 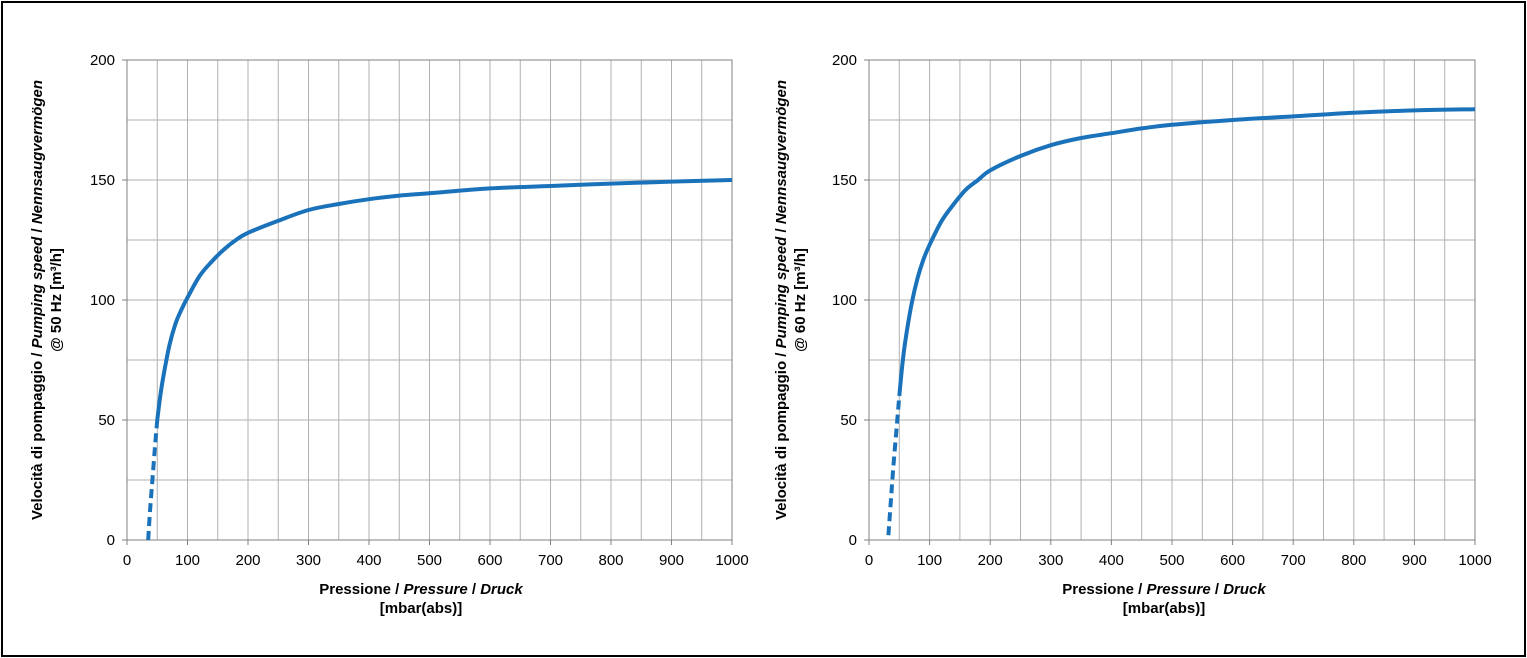 What do you see at coordinates (444, 299) in the screenshot?
I see `series-line-solid` at bounding box center [444, 299].